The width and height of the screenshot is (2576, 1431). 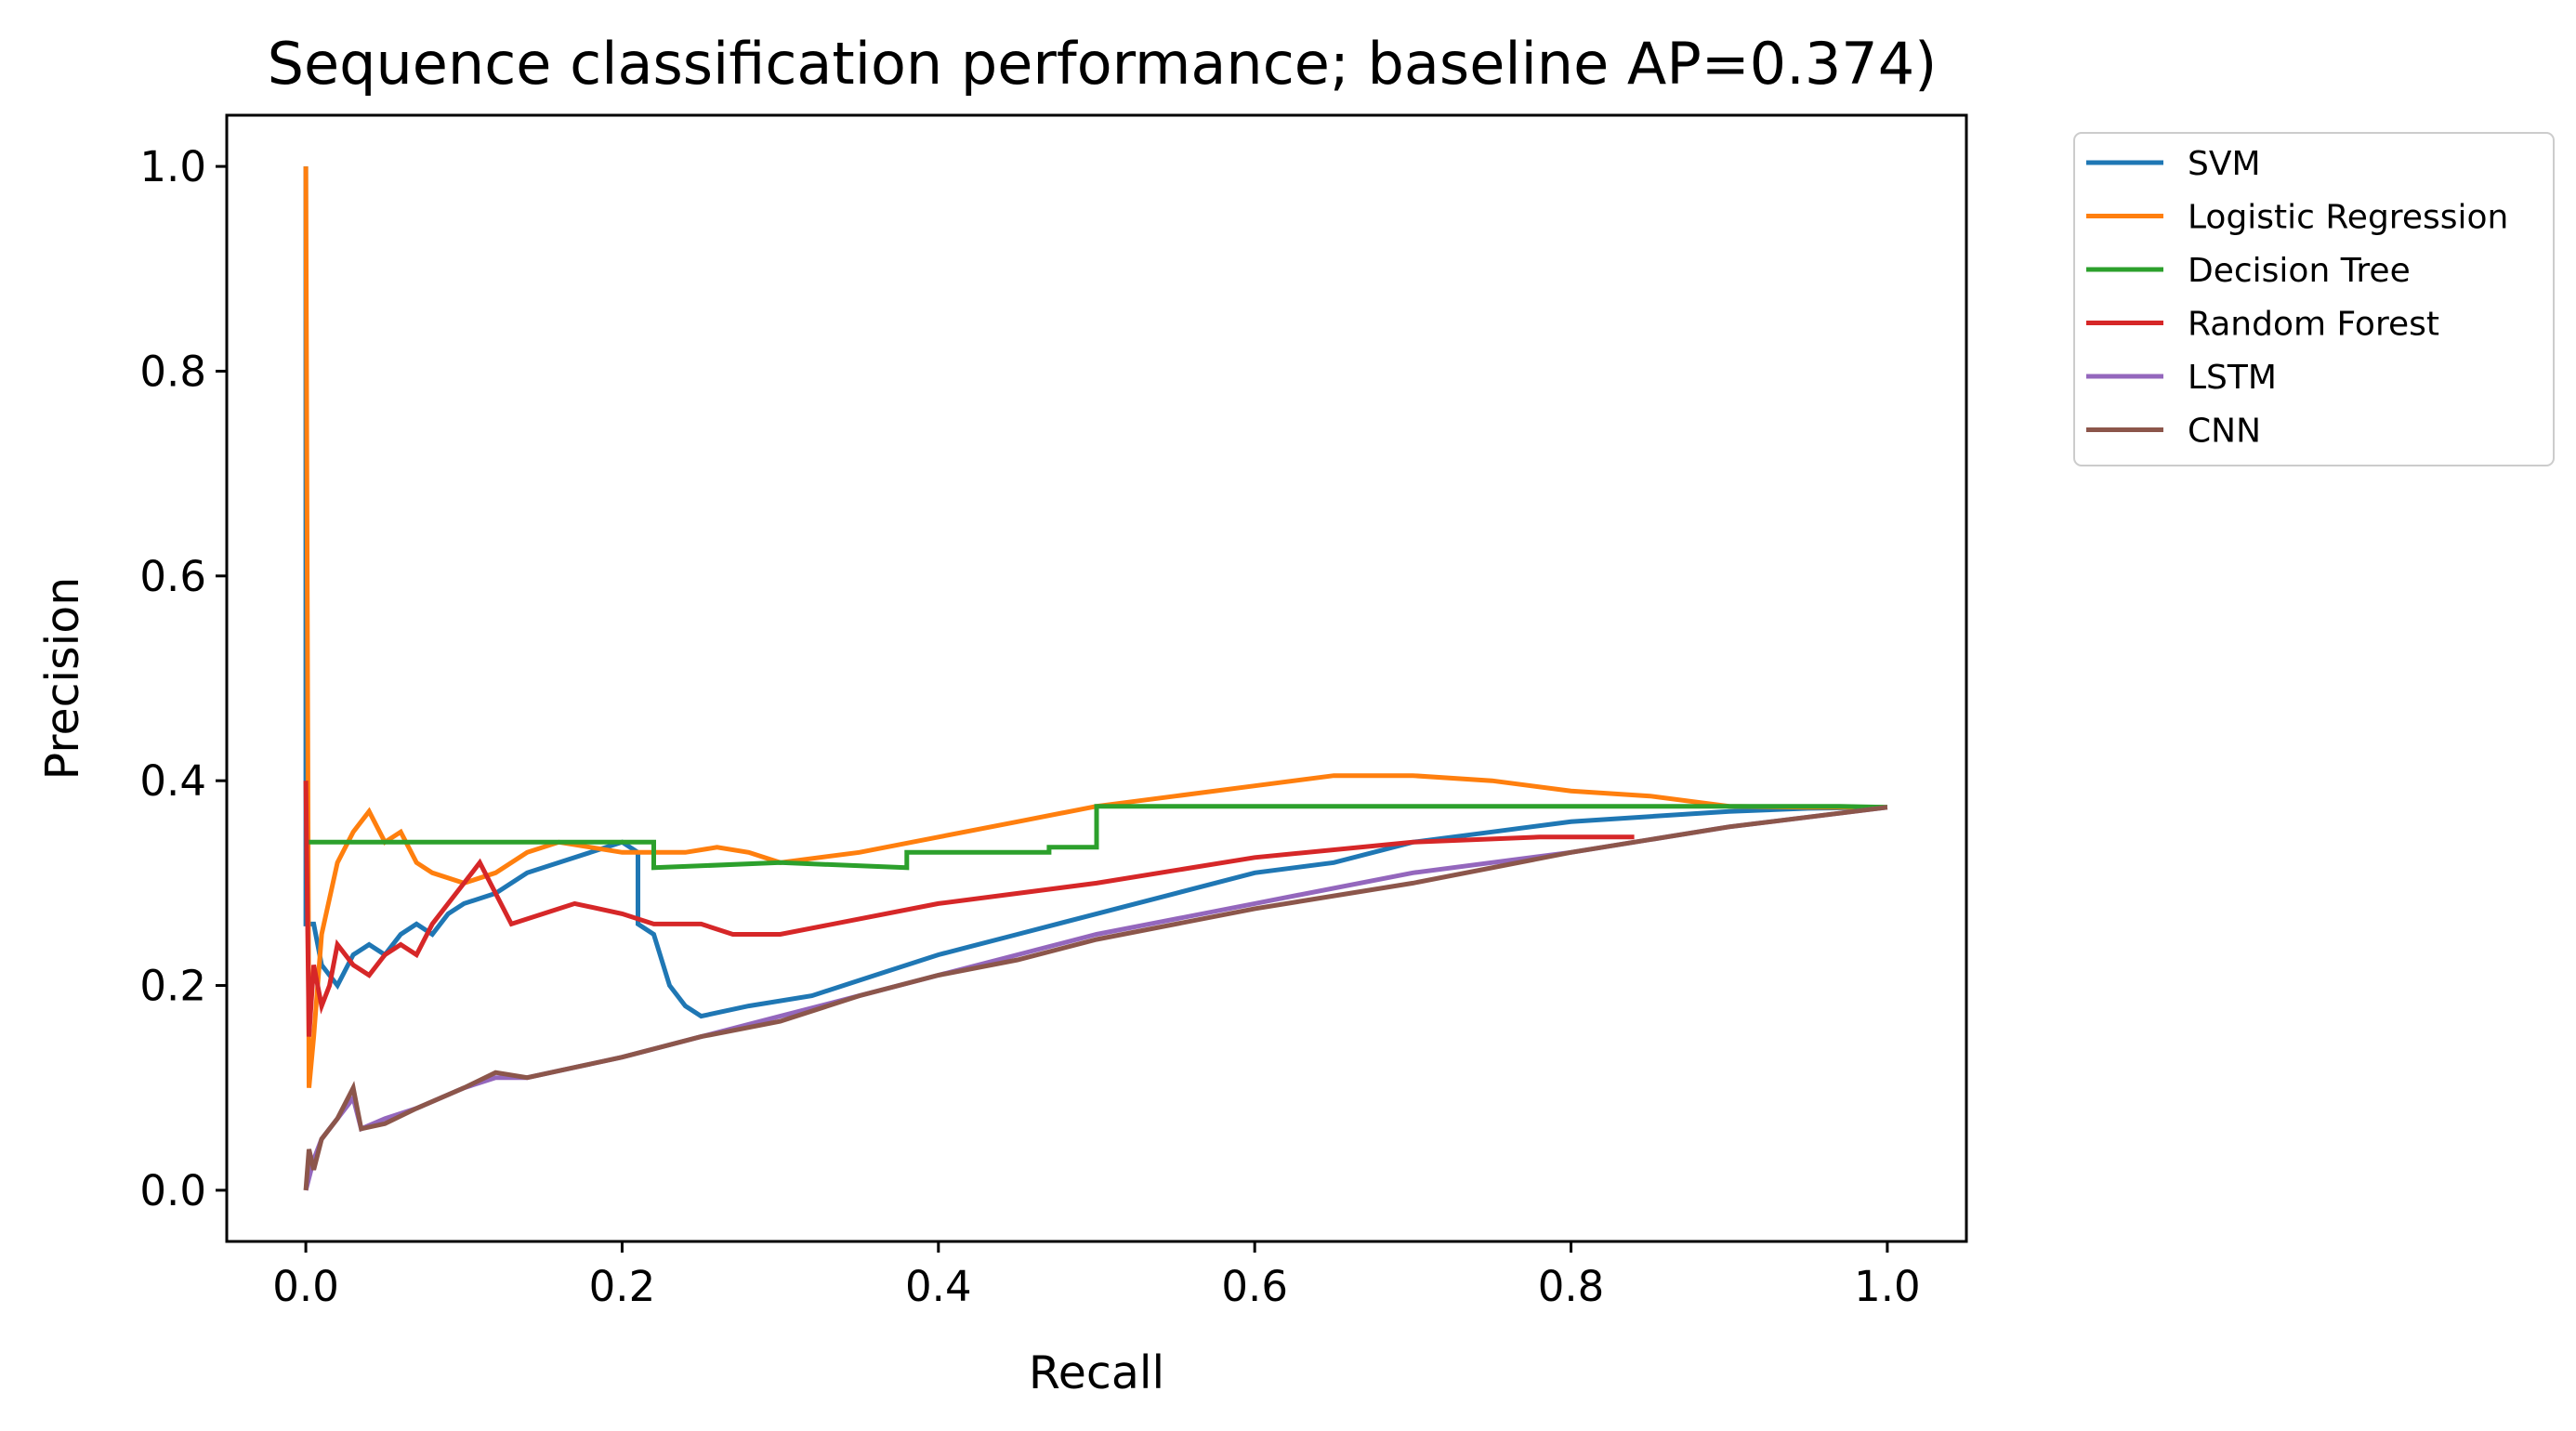 What do you see at coordinates (2299, 271) in the screenshot?
I see `legend-label-decision-tree: Decision Tree` at bounding box center [2299, 271].